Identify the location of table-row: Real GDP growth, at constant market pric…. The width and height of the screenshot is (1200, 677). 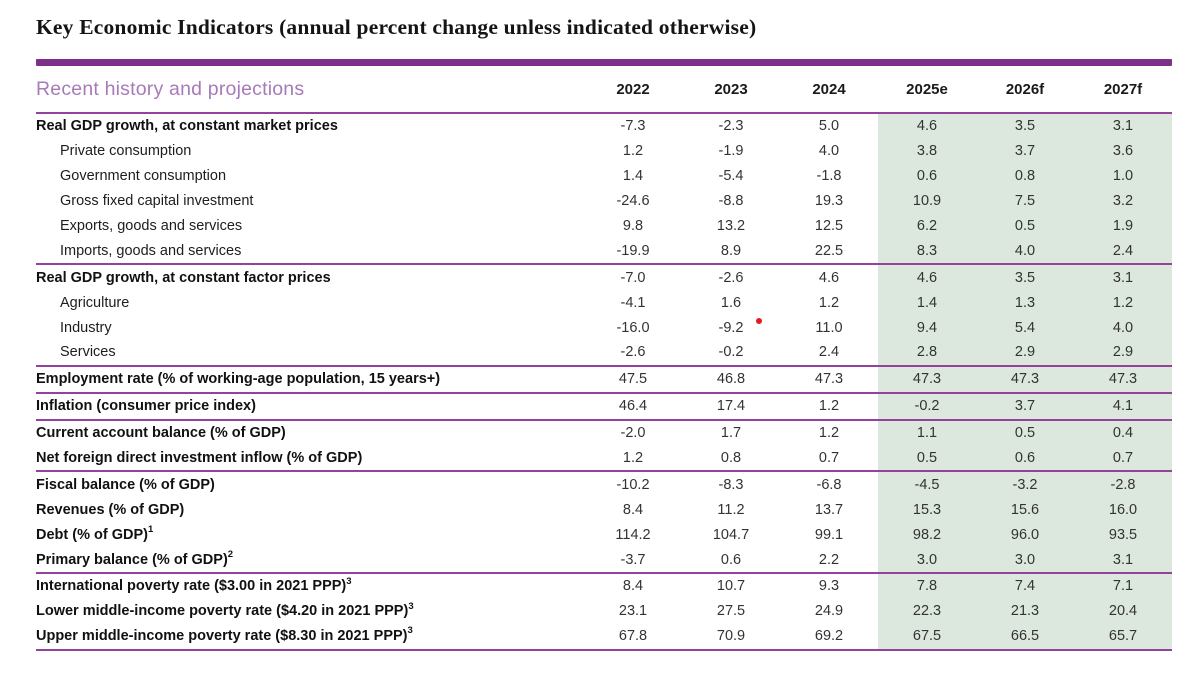
(604, 126).